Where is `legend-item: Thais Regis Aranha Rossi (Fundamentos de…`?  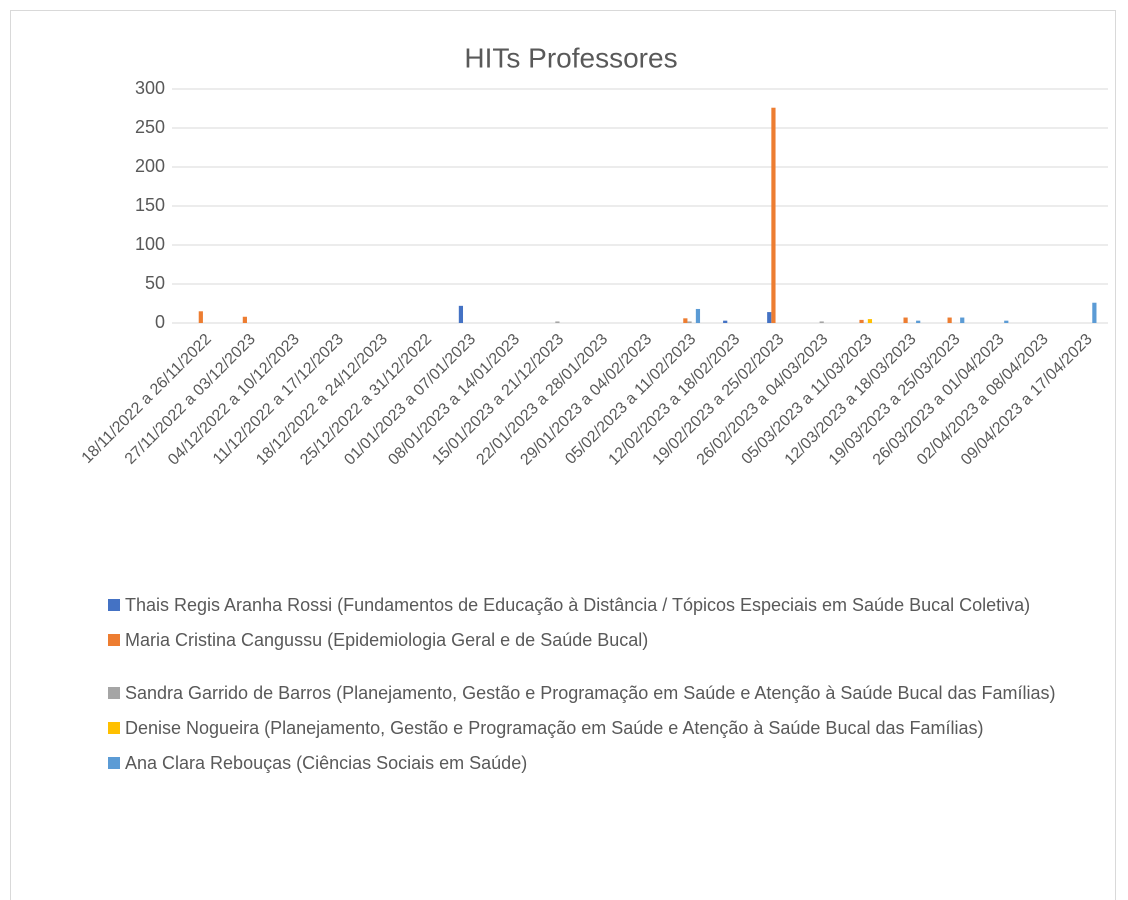 legend-item: Thais Regis Aranha Rossi (Fundamentos de… is located at coordinates (596, 605).